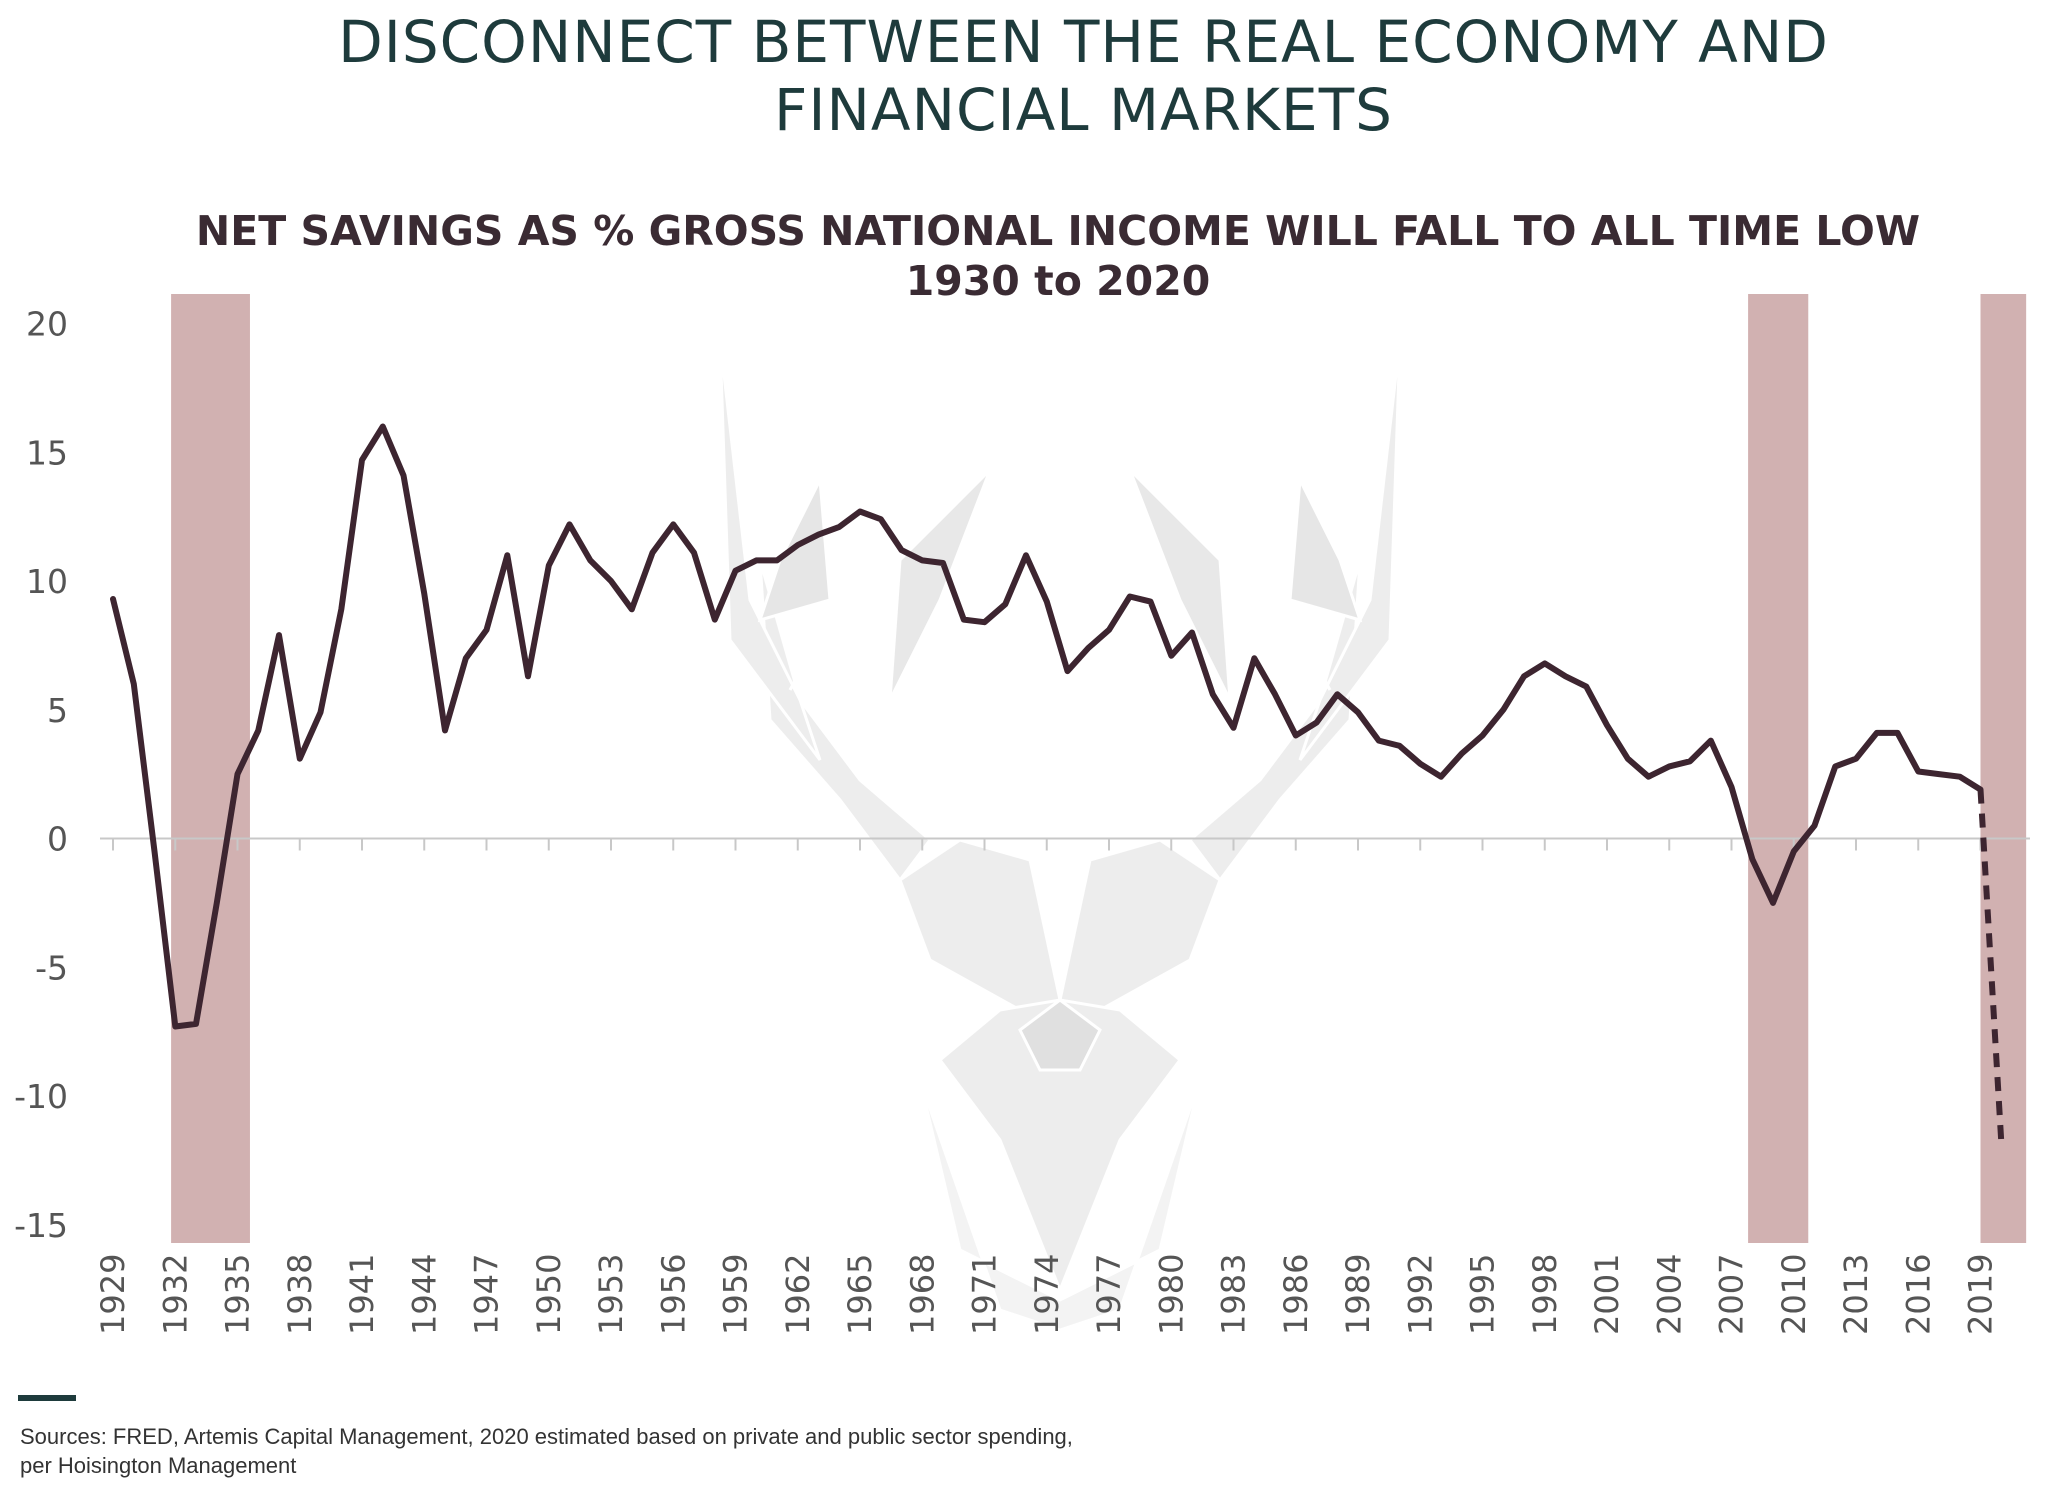  Describe the element at coordinates (1234, 1294) in the screenshot. I see `x-tick-label: 1983` at that location.